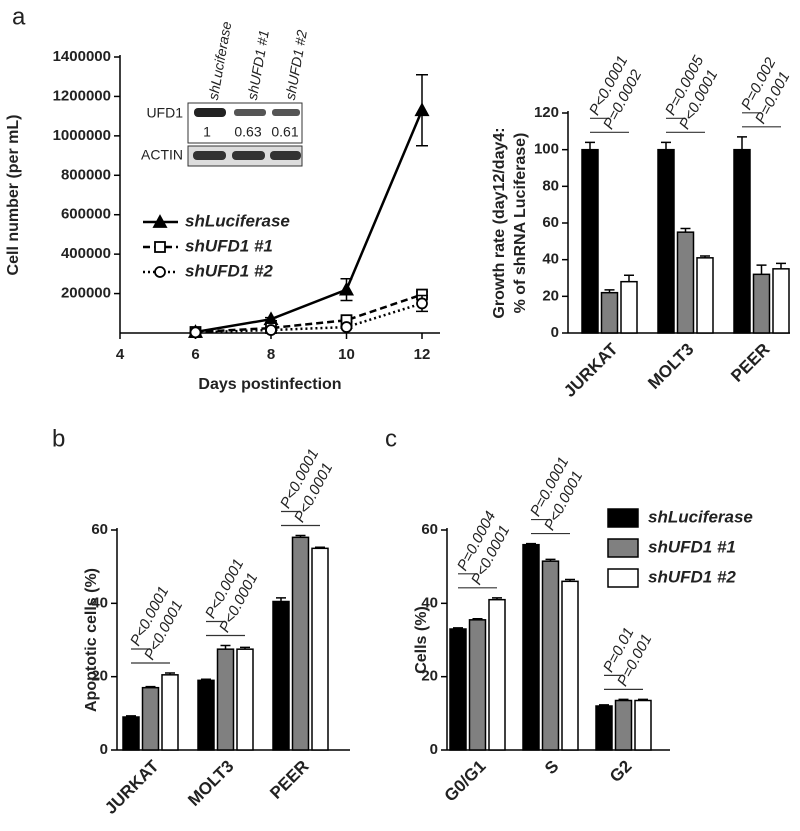  Describe the element at coordinates (82, 56) in the screenshot. I see `y-tick-label: 1400000` at that location.